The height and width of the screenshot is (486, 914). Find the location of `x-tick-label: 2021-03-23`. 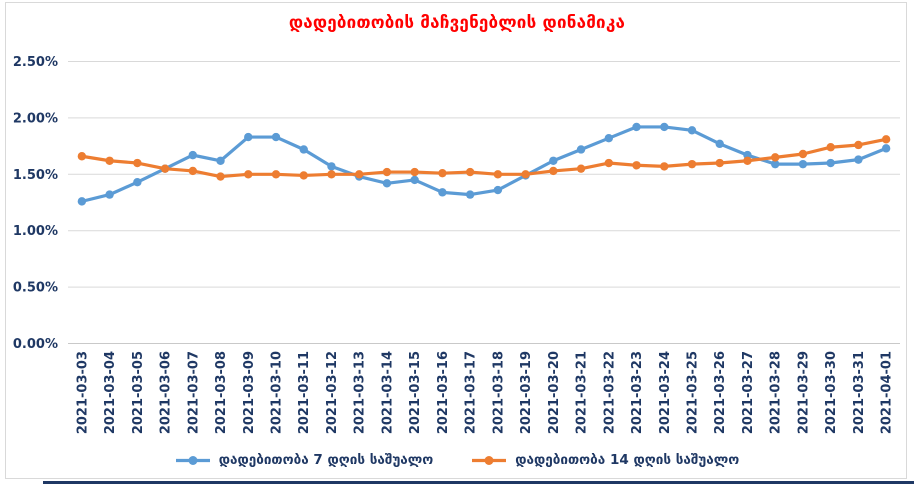

x-tick-label: 2021-03-23 is located at coordinates (637, 392).